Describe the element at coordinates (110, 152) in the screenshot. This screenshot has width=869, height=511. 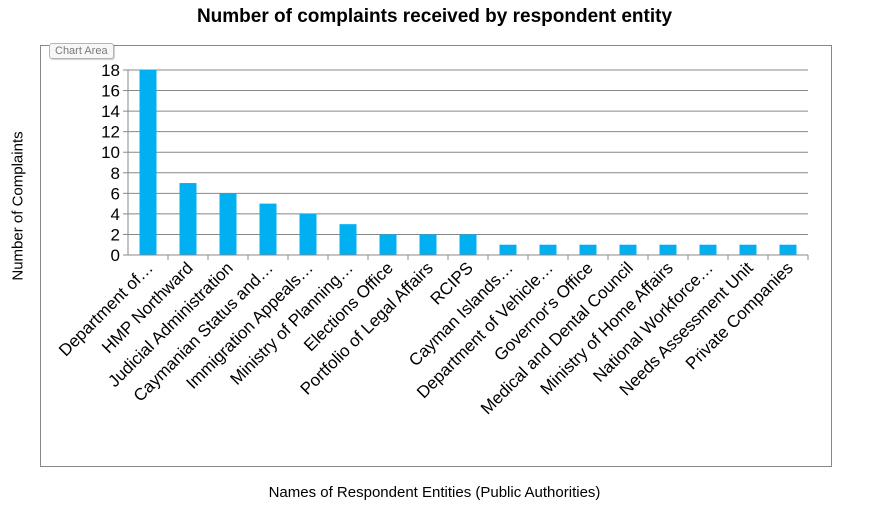
I see `y-tick-label: 10` at that location.